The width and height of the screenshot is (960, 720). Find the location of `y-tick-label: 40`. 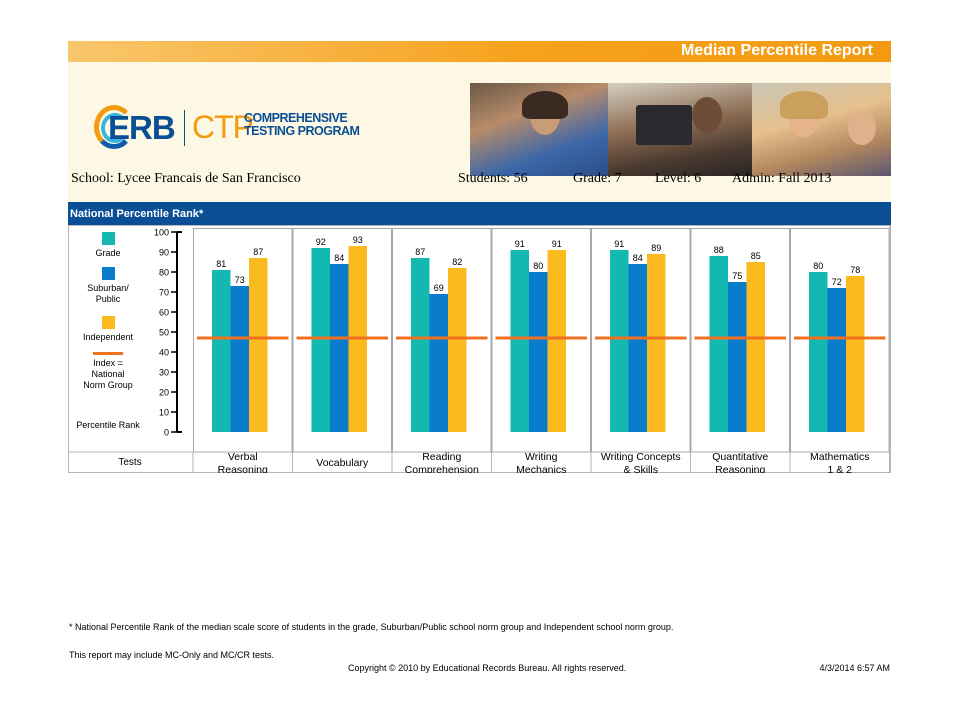

y-tick-label: 40 is located at coordinates (164, 353).